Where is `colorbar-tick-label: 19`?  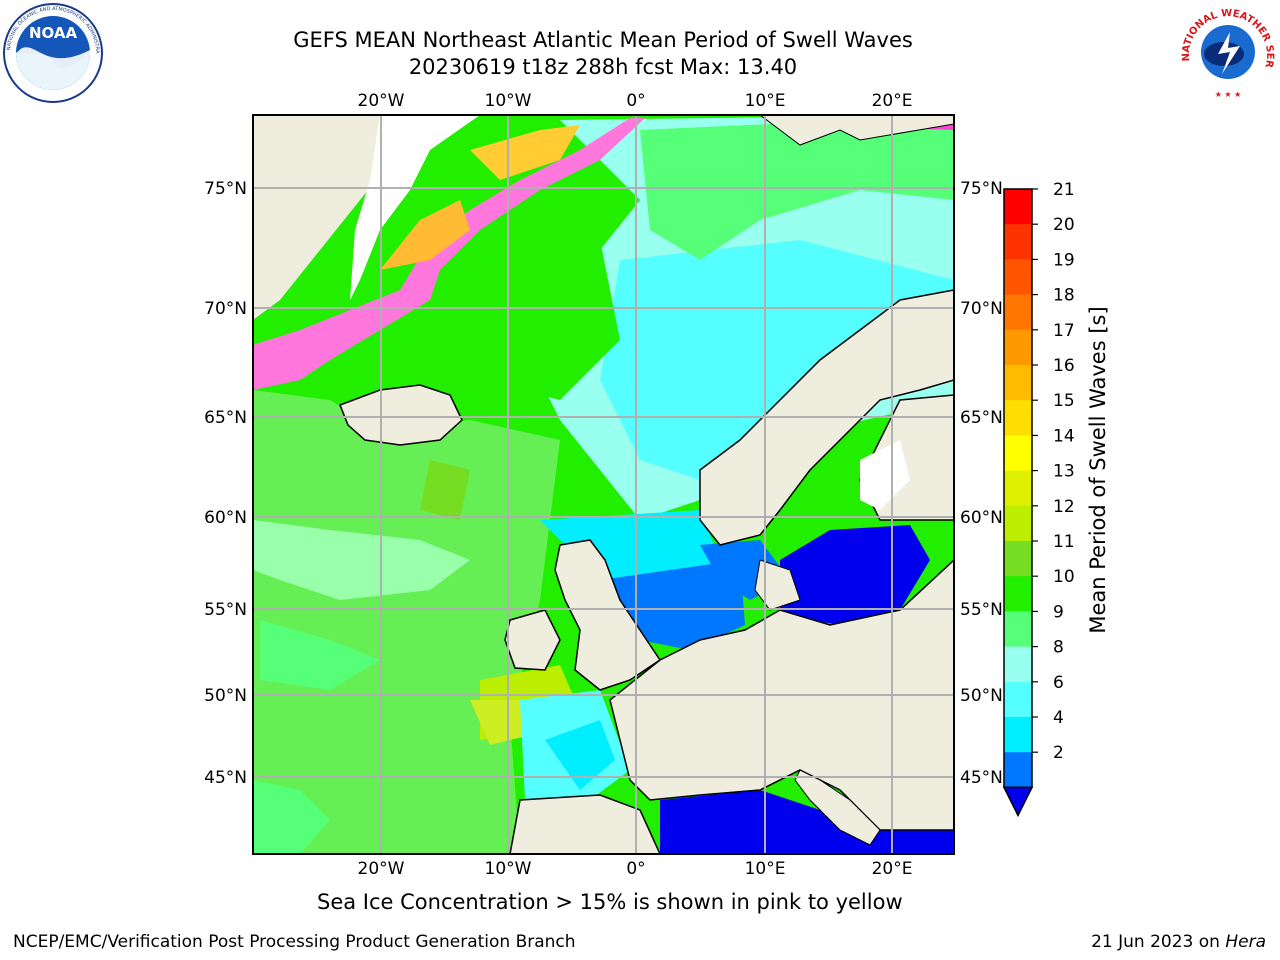
colorbar-tick-label: 19 is located at coordinates (1064, 260).